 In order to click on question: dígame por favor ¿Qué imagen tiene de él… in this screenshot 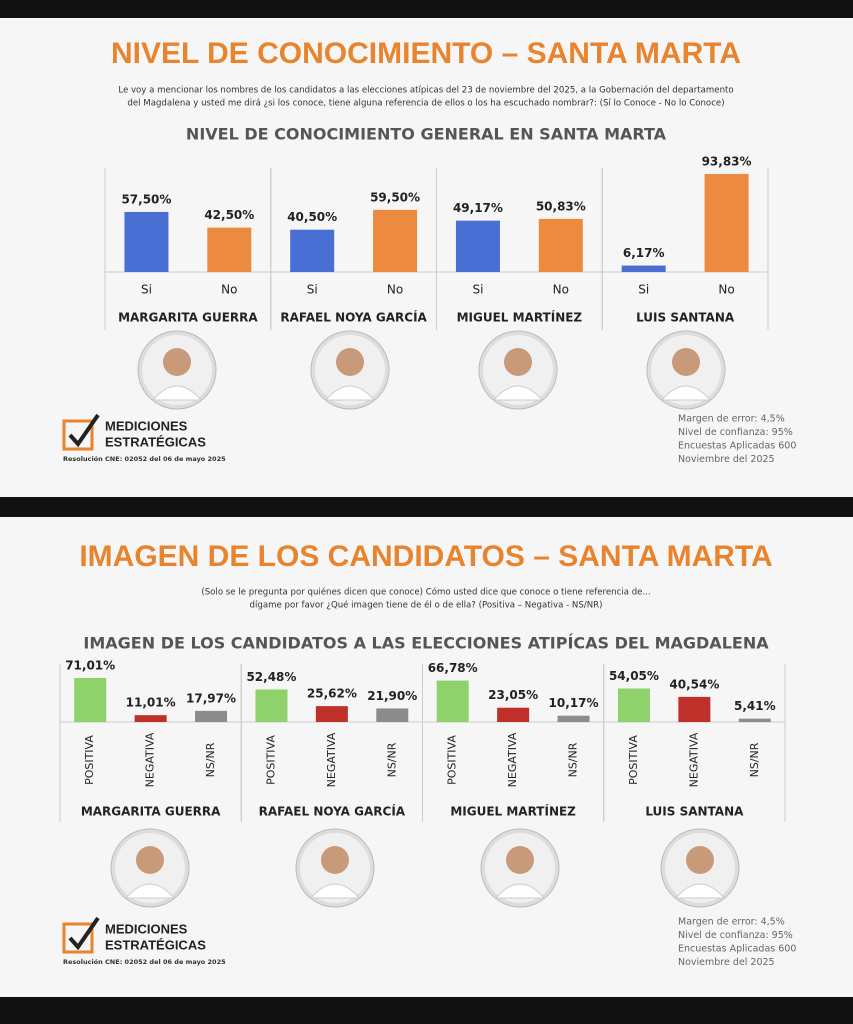, I will do `click(426, 605)`.